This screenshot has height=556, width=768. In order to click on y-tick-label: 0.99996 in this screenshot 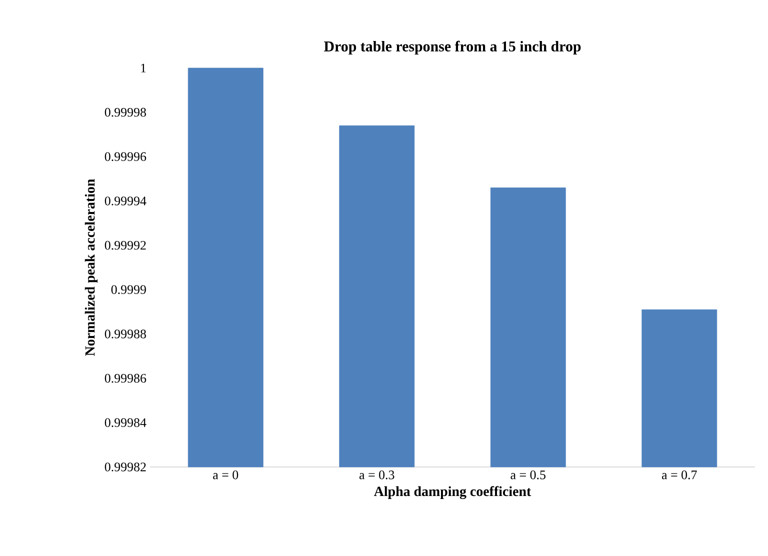, I will do `click(125, 157)`.